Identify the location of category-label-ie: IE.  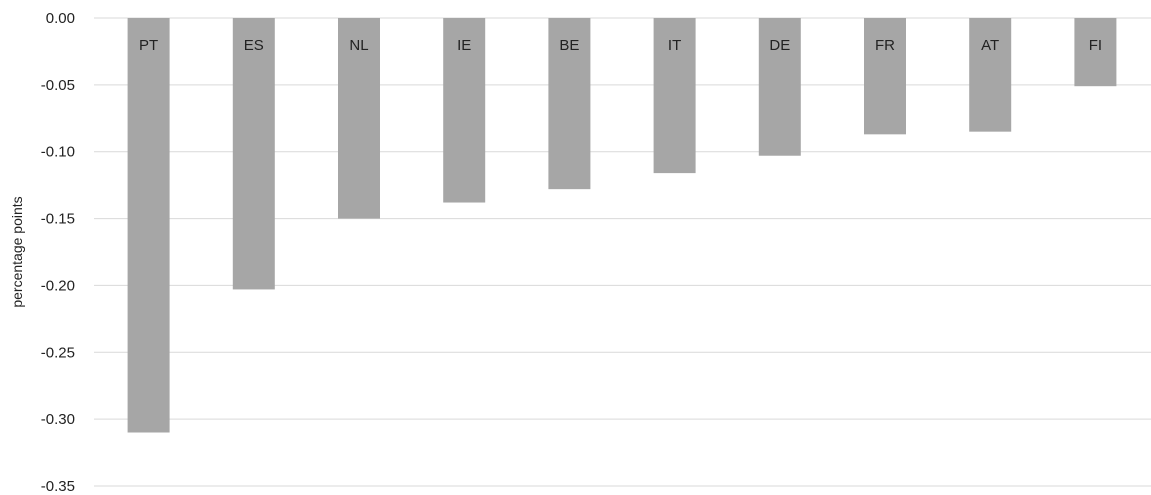
(464, 45).